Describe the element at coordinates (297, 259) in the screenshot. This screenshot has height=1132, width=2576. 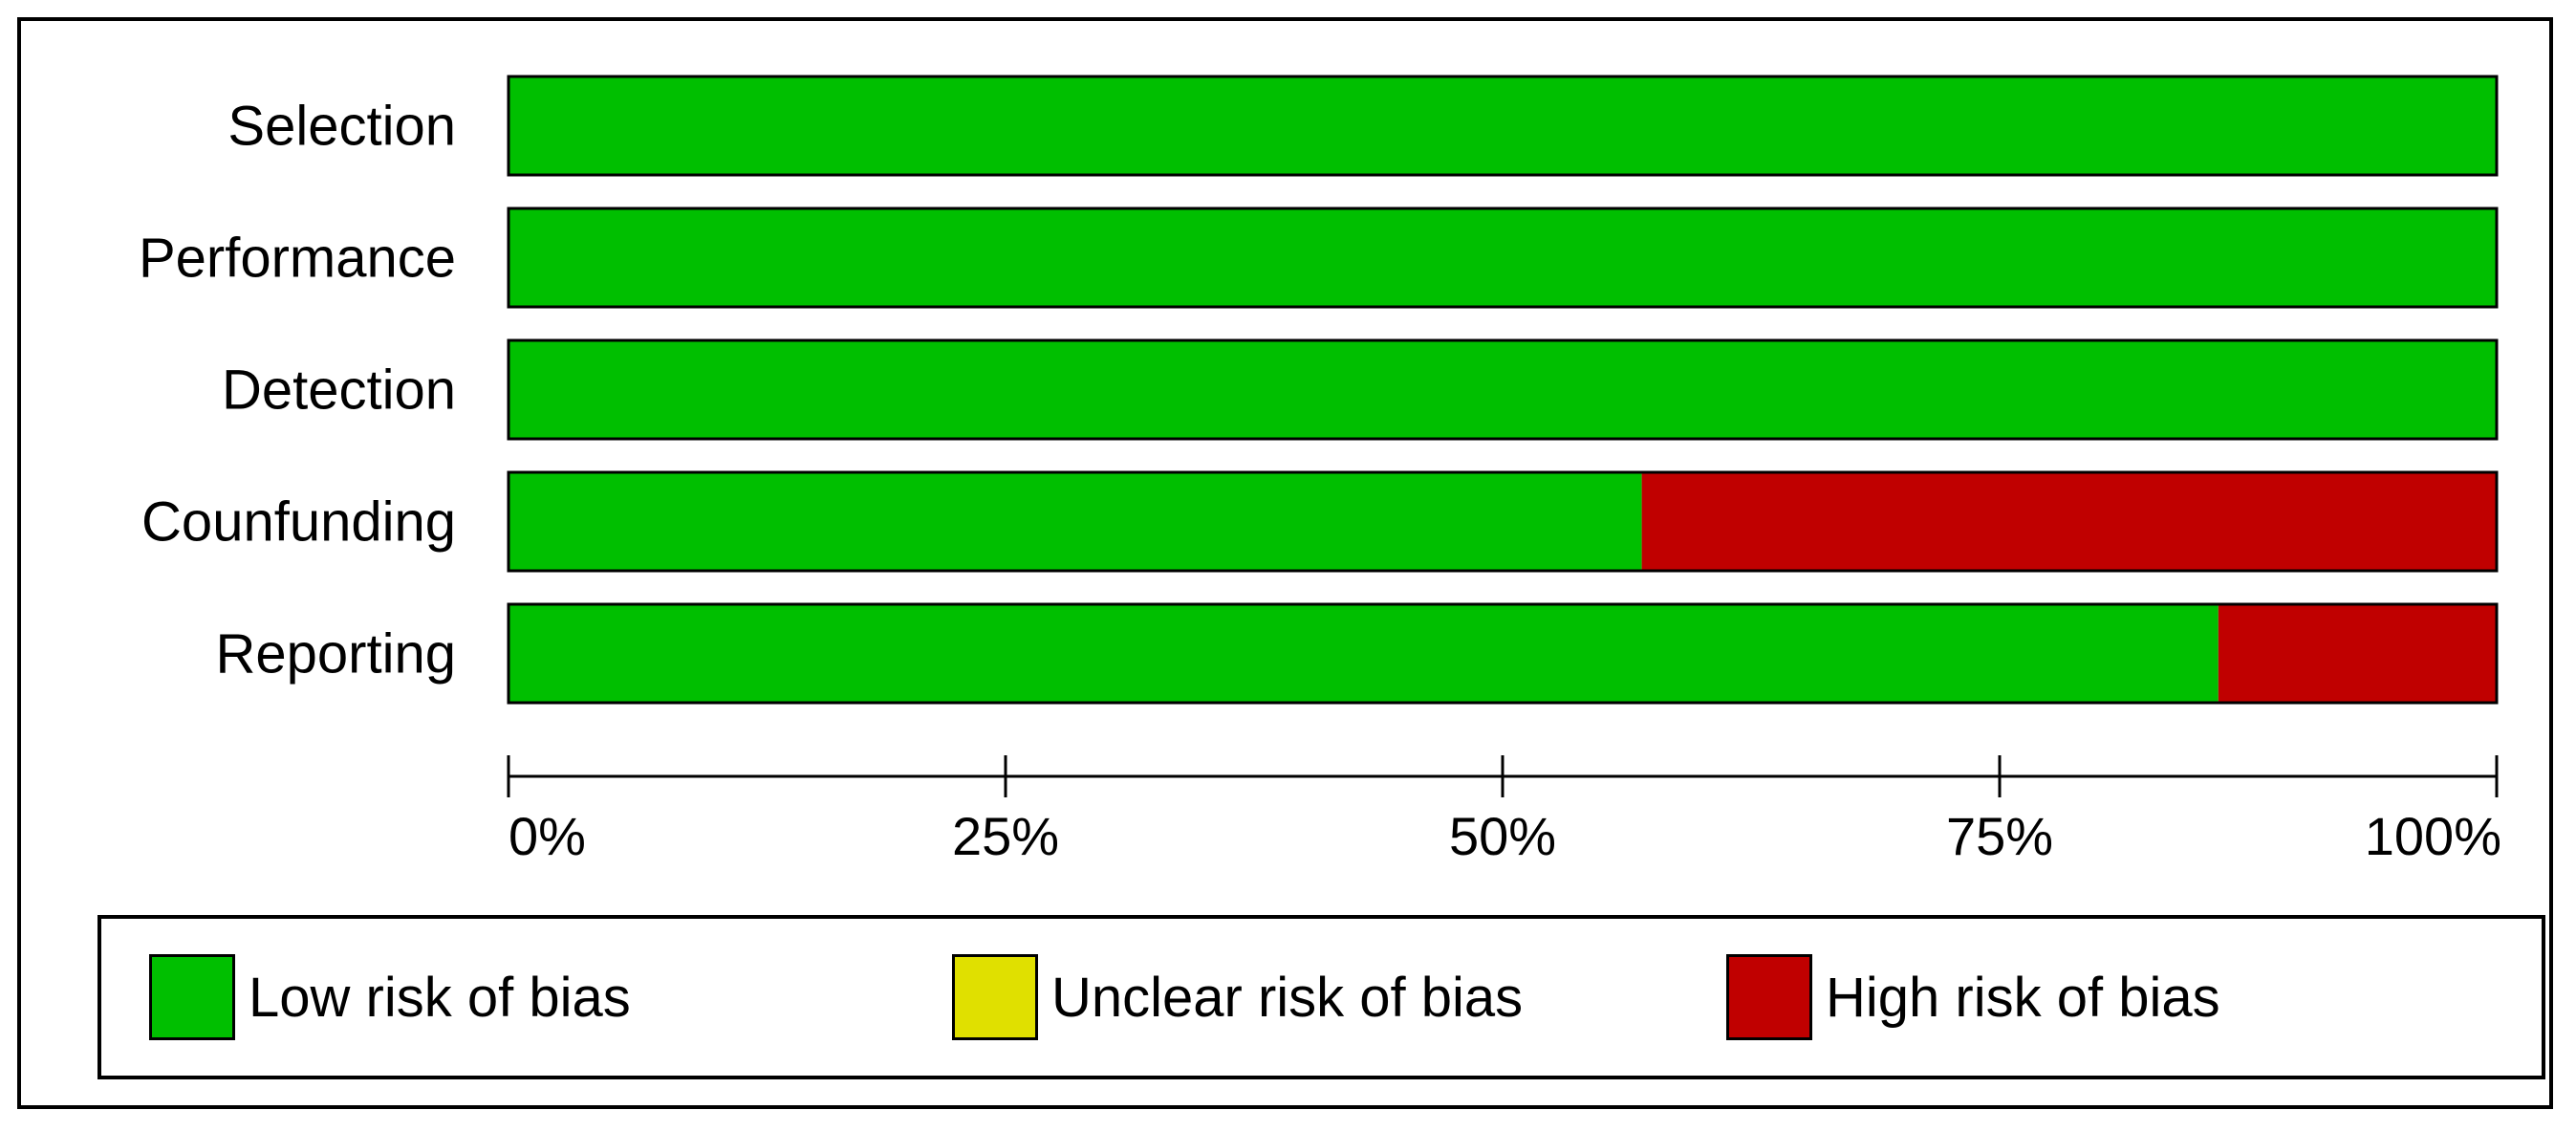
I see `category-label-performance: Performance` at that location.